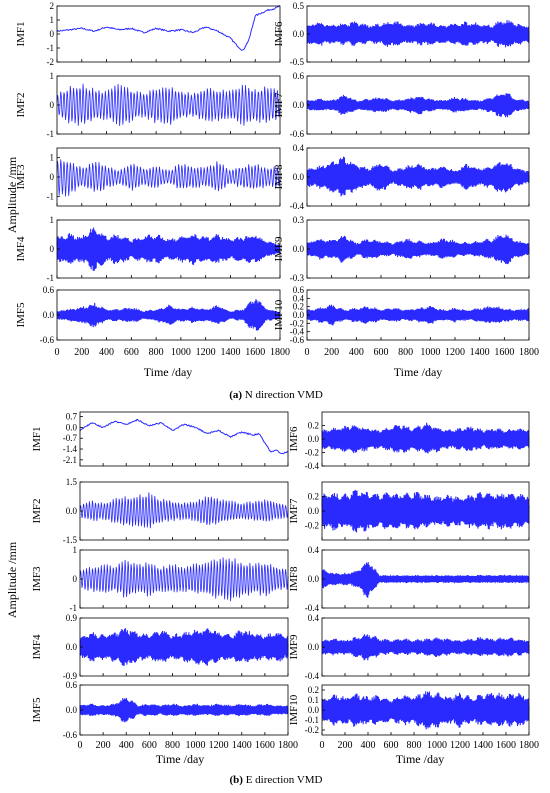 This screenshot has width=550, height=793. Describe the element at coordinates (279, 249) in the screenshot. I see `imf-label: IMF9` at that location.